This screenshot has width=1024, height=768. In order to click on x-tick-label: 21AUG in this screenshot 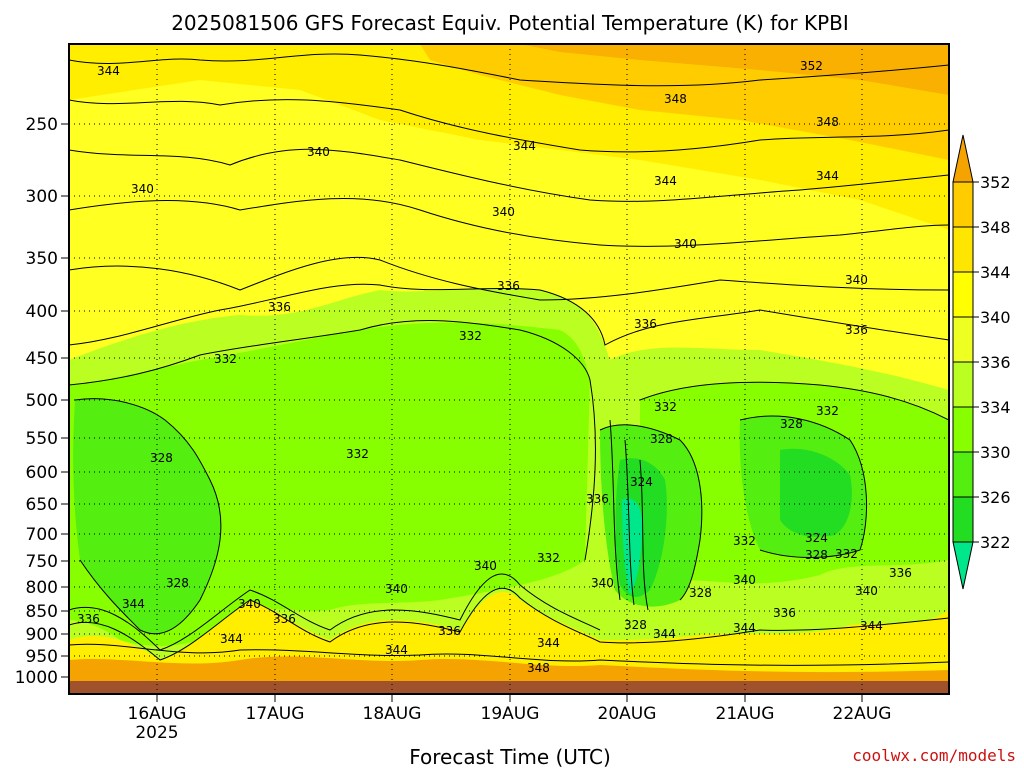, I will do `click(745, 714)`.